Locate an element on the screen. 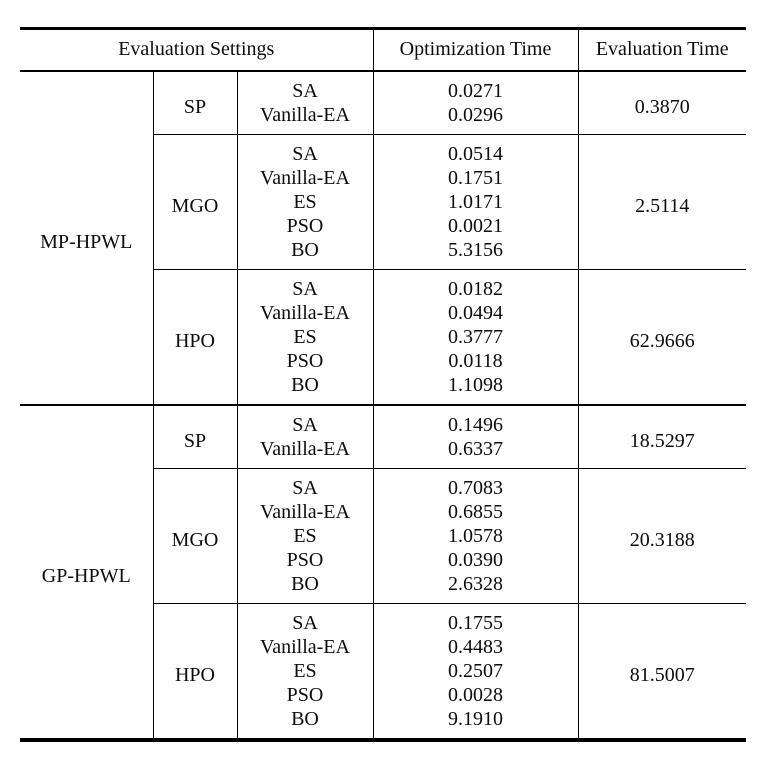 The width and height of the screenshot is (765, 770). table-row: ES 0.3777 is located at coordinates (383, 337).